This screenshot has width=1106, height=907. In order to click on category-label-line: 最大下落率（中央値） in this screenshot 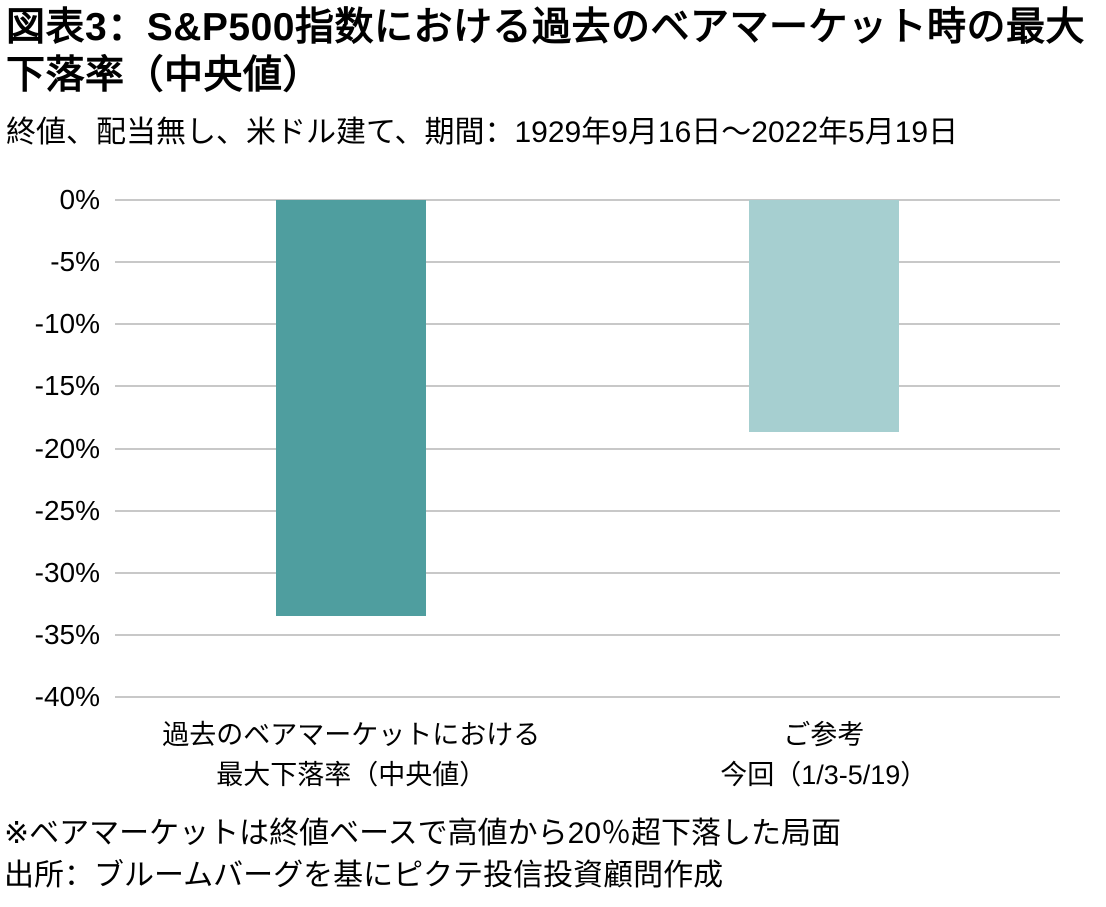, I will do `click(351, 774)`.